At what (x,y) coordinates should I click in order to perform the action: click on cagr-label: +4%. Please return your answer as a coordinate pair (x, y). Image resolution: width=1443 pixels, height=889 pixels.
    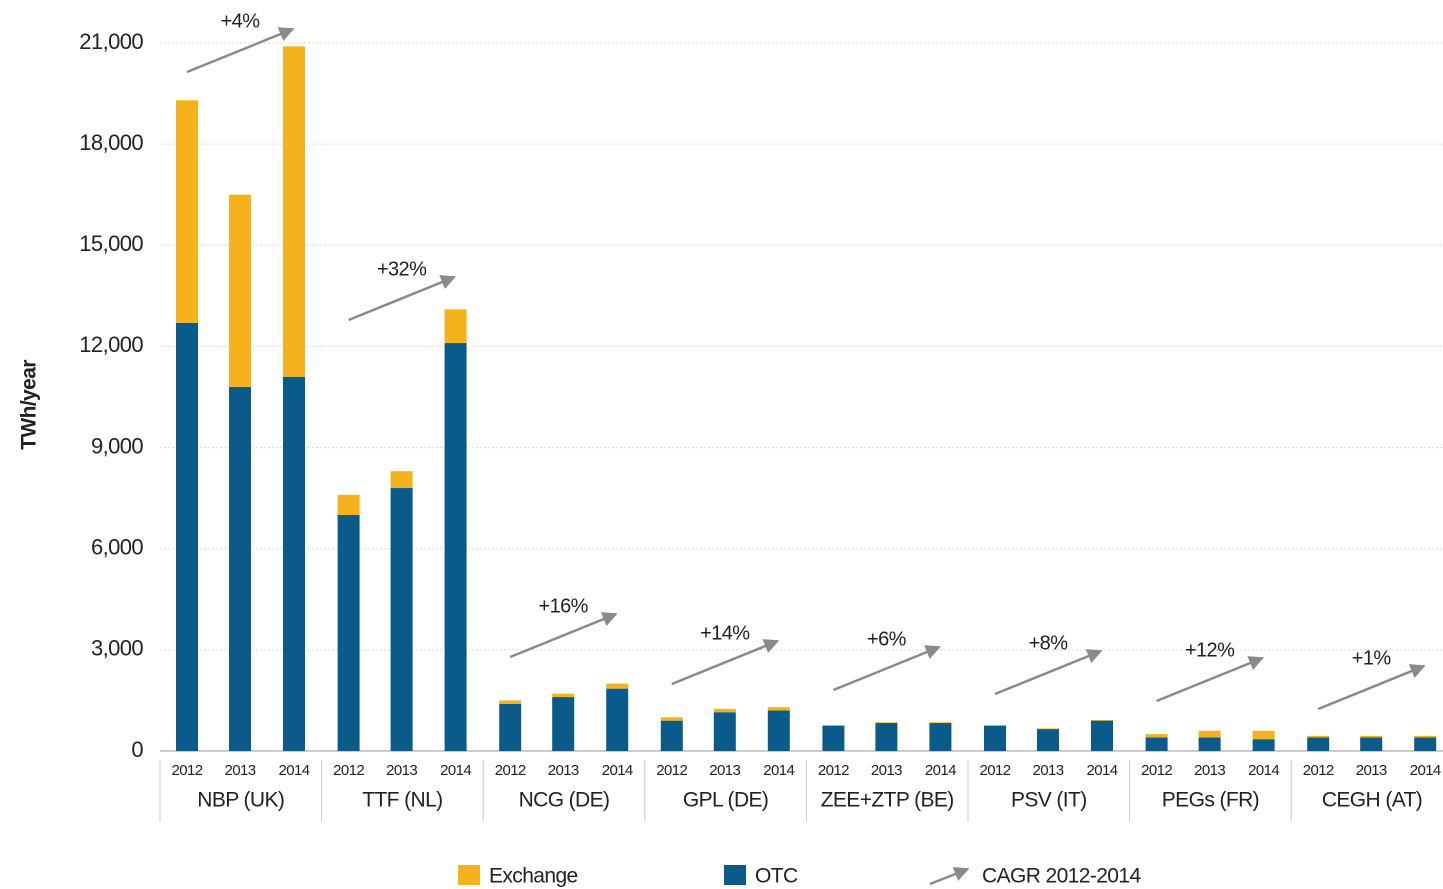
    Looking at the image, I should click on (241, 21).